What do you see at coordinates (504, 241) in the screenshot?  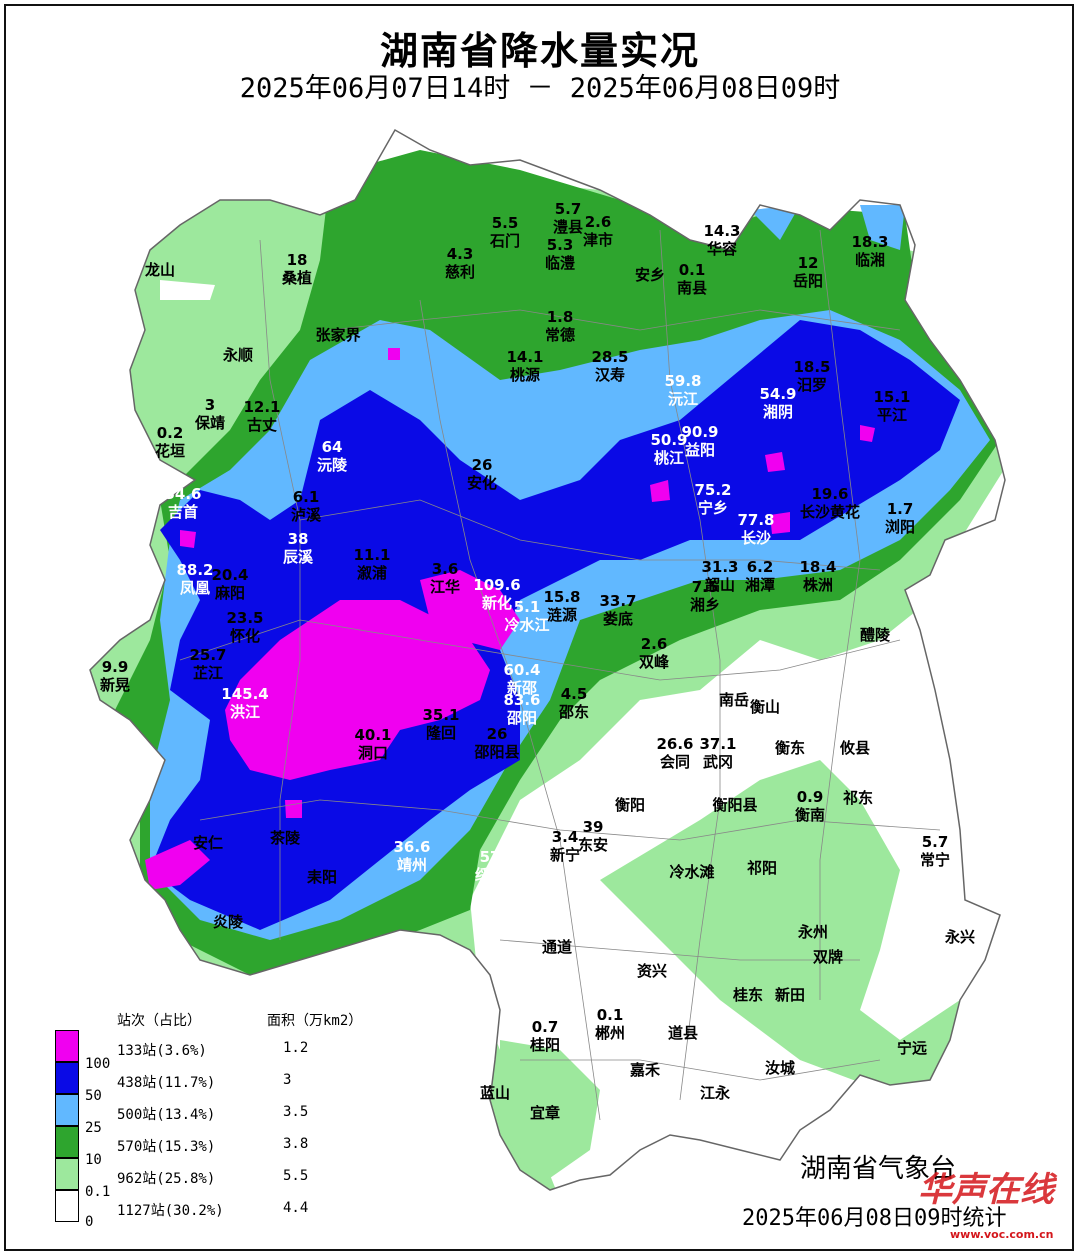 I see `place-name-石门-3: 石门` at bounding box center [504, 241].